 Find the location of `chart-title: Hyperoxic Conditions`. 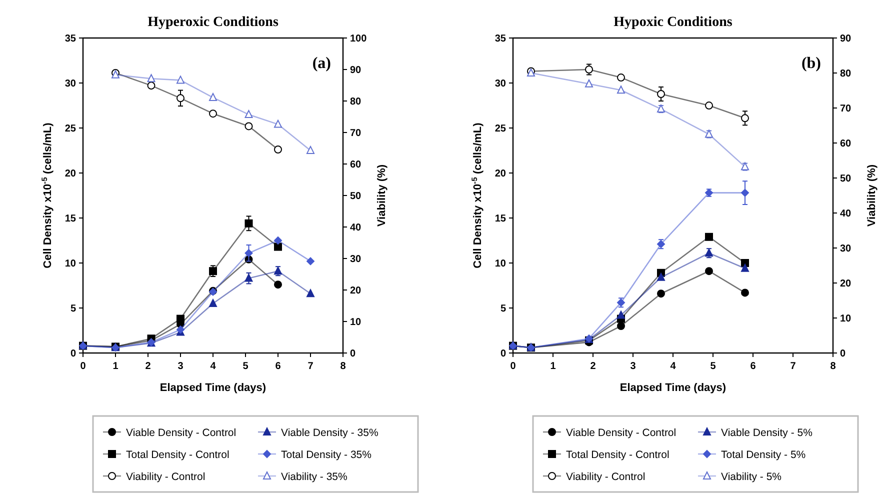

chart-title: Hyperoxic Conditions is located at coordinates (213, 22).